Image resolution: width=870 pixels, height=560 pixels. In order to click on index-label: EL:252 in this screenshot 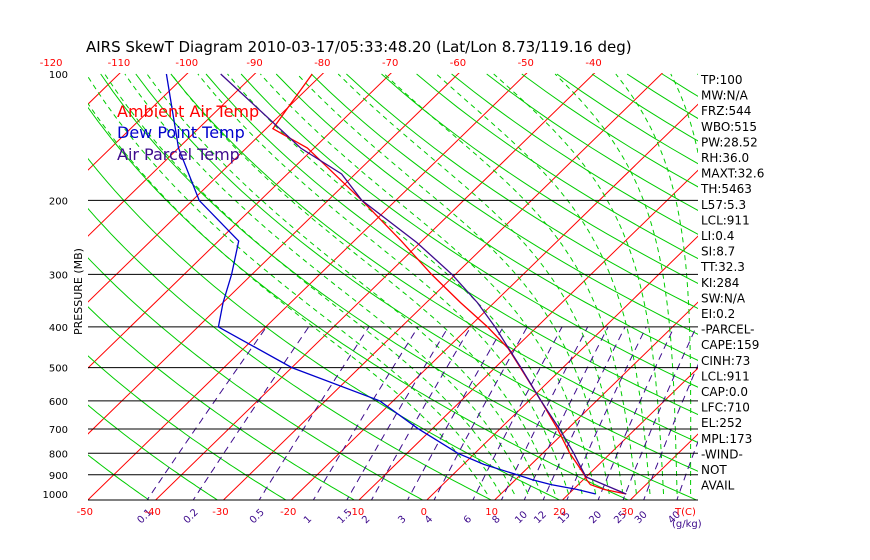, I will do `click(721, 423)`.